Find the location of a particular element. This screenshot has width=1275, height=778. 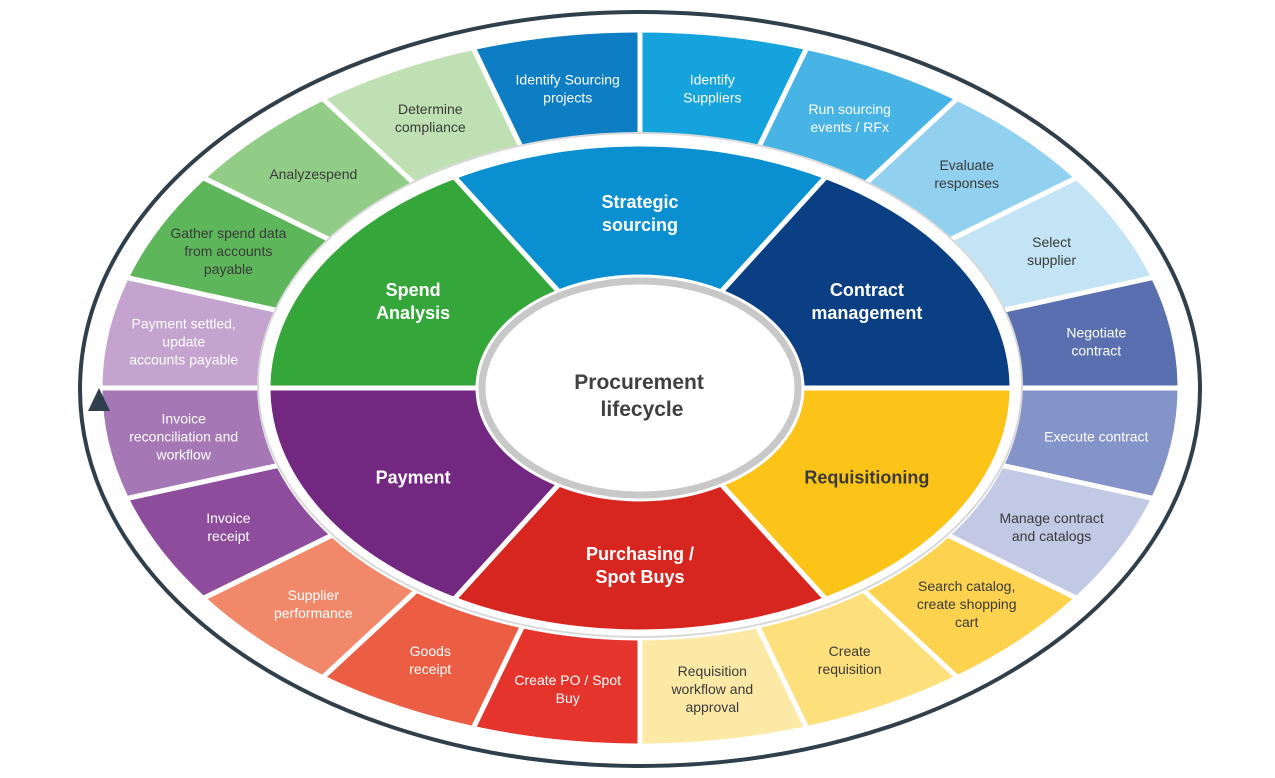

center-label-line-2: lifecycle is located at coordinates (642, 409).